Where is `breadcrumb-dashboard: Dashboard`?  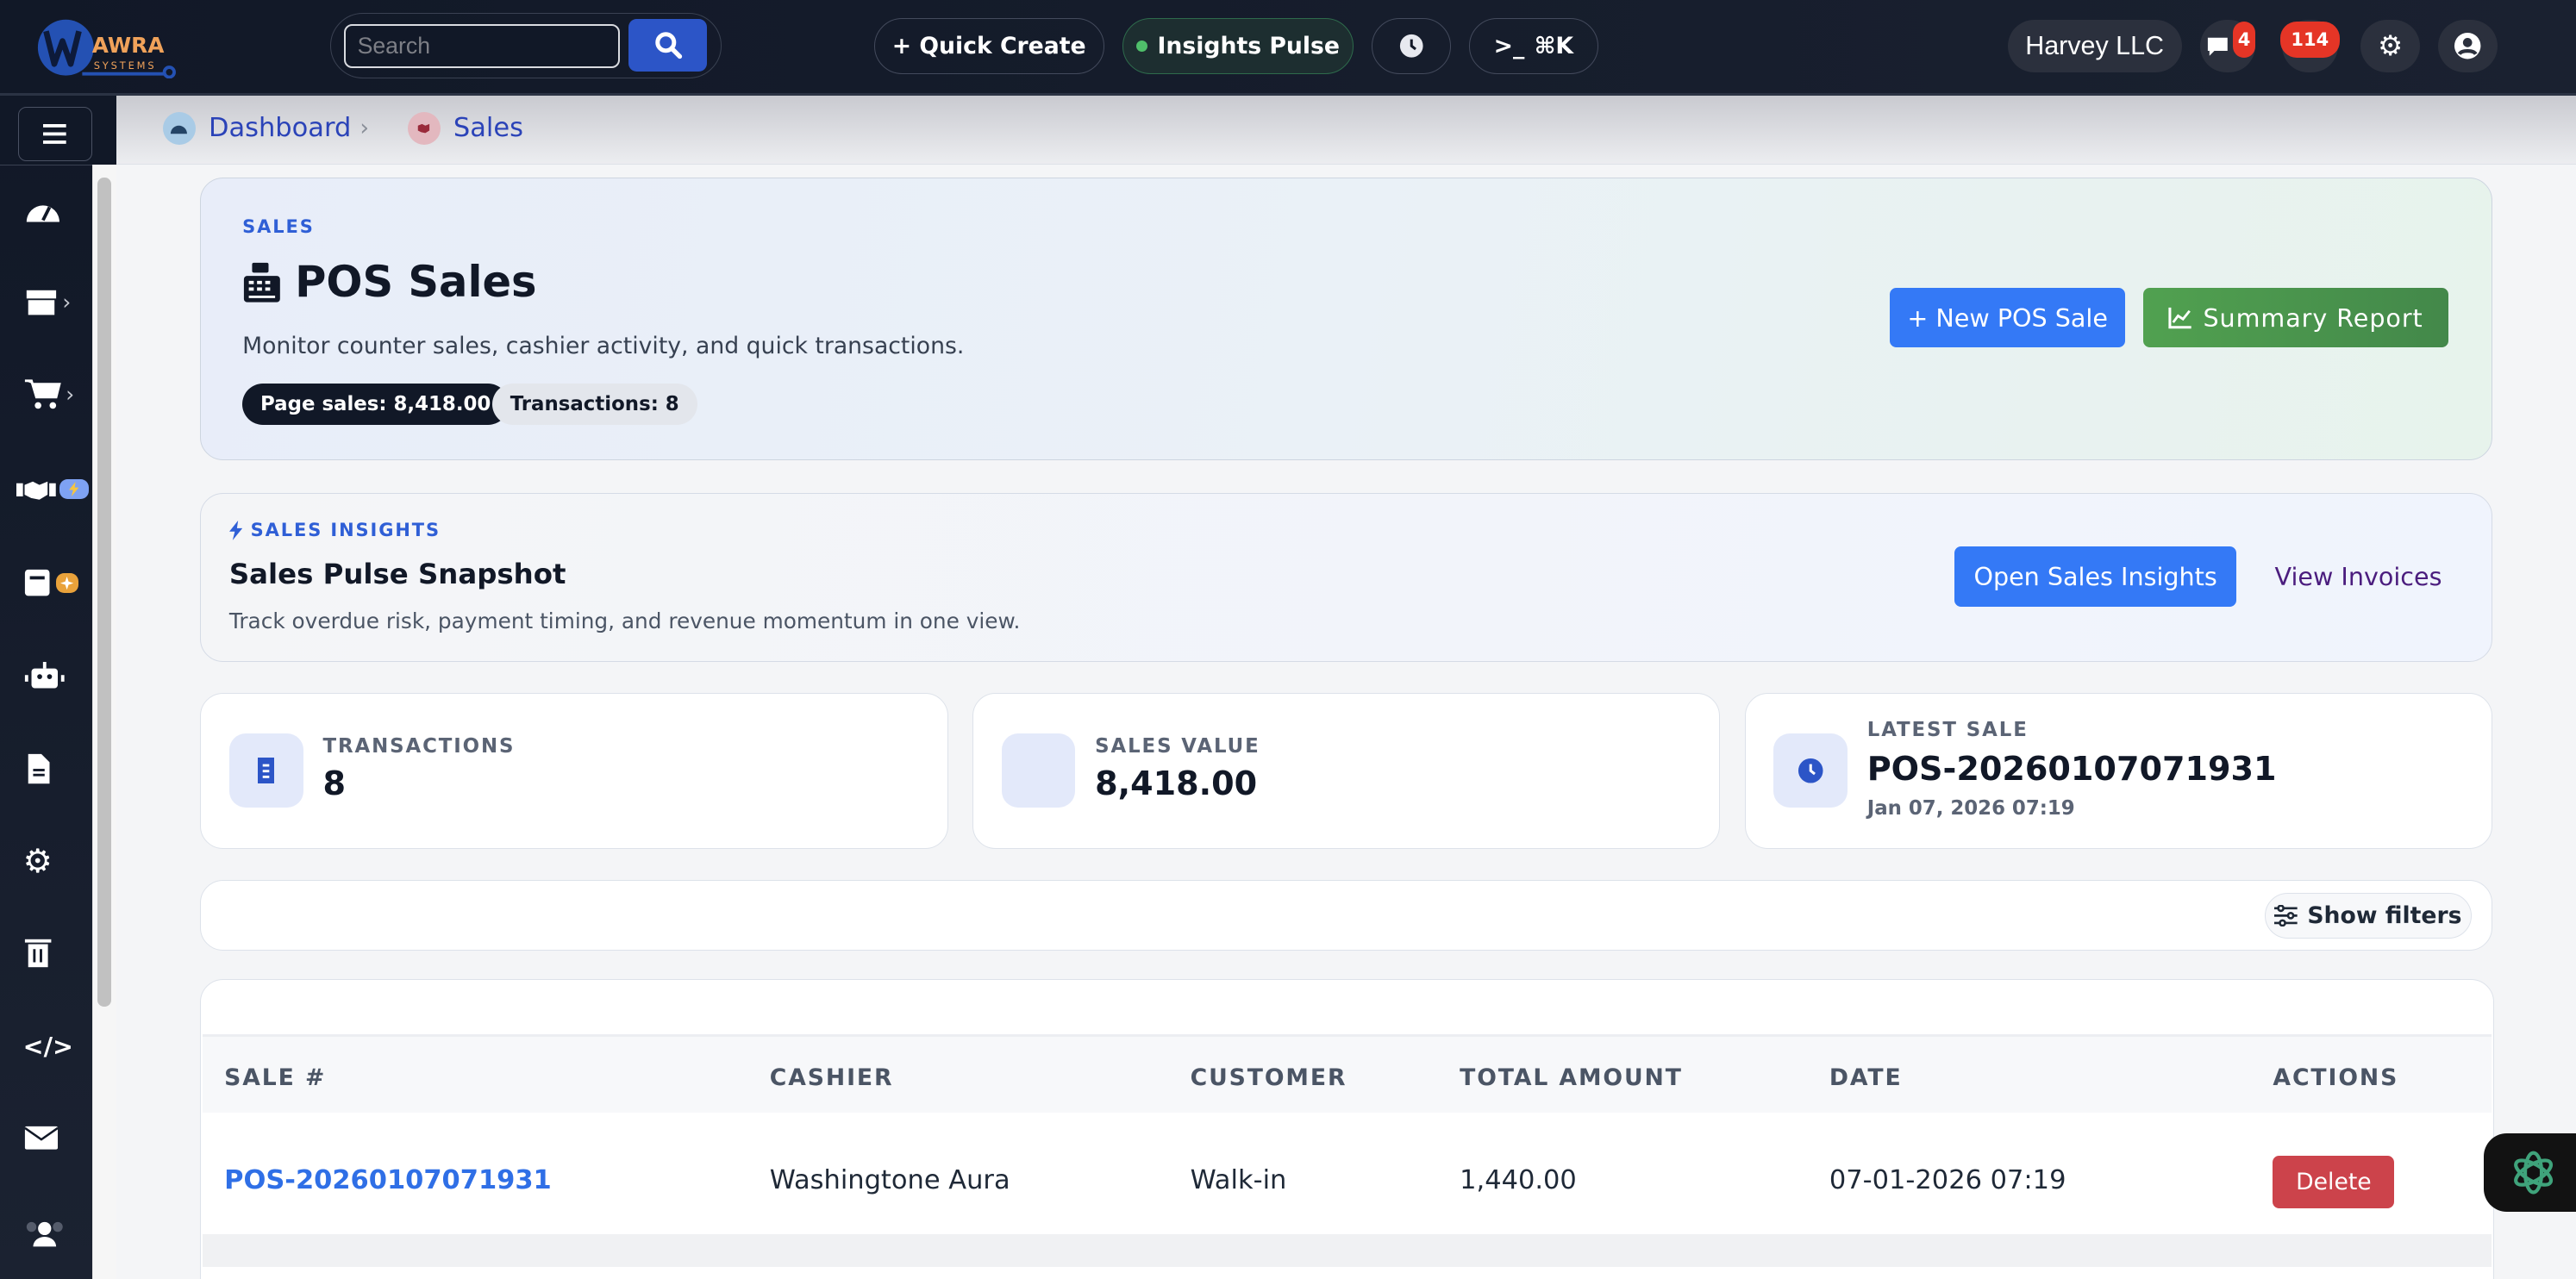
breadcrumb-dashboard: Dashboard is located at coordinates (257, 128).